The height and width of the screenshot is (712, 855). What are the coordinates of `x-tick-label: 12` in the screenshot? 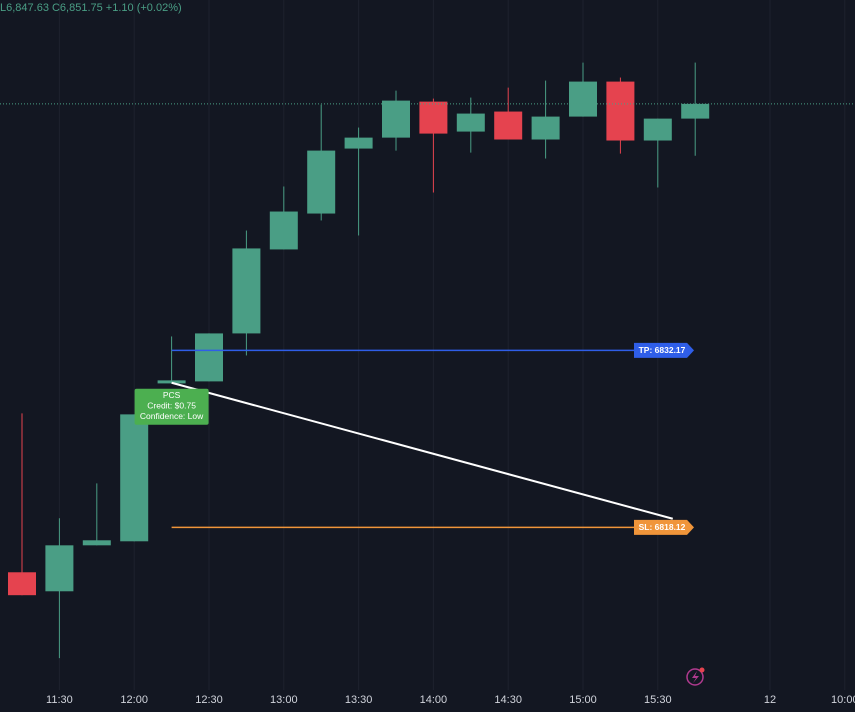 It's located at (770, 700).